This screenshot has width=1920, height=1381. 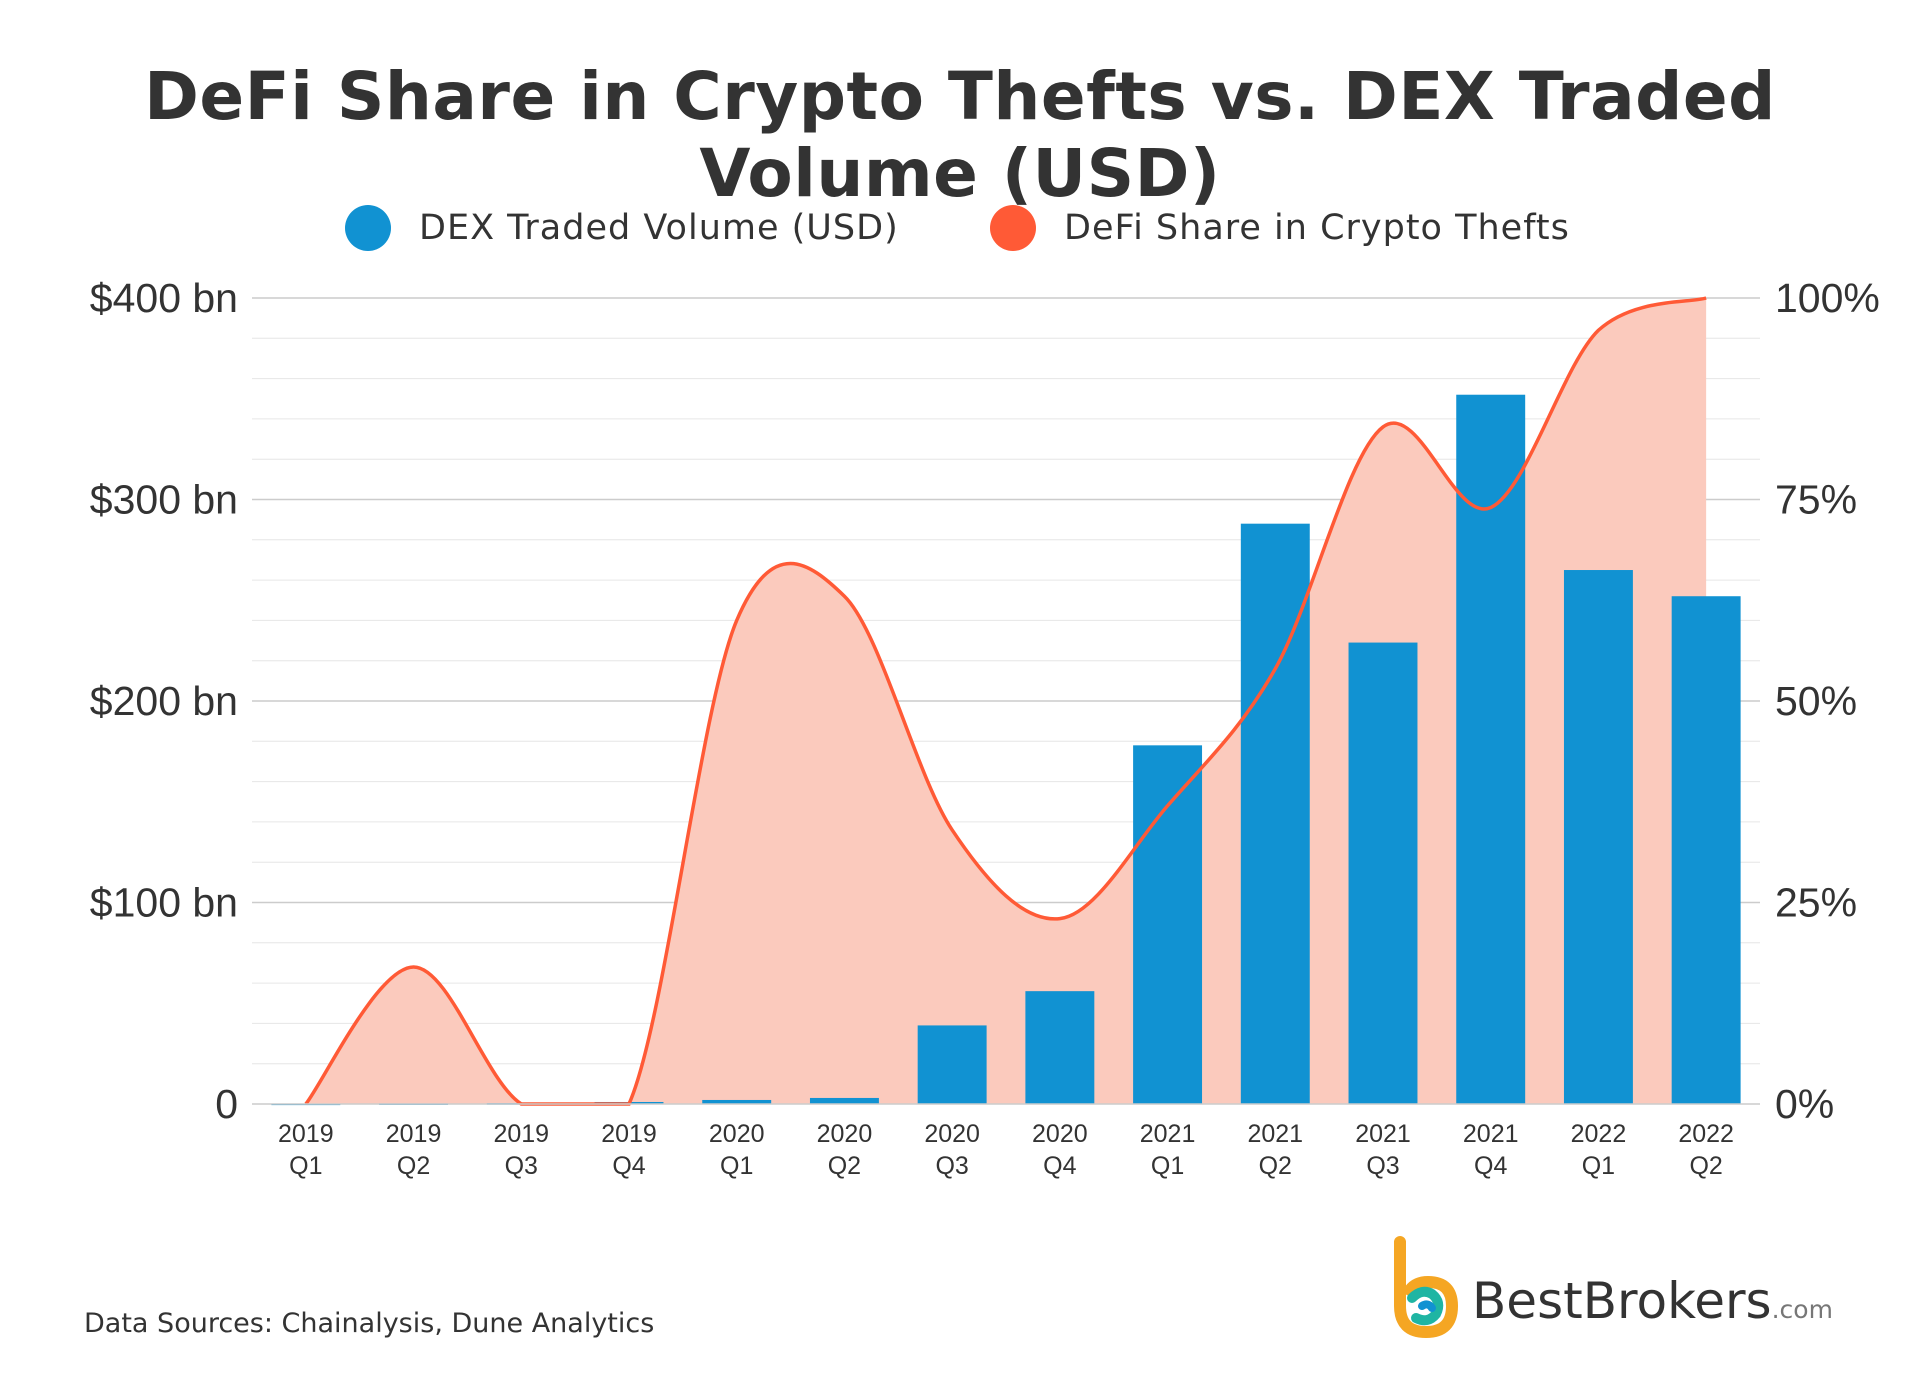 I want to click on legend-item-dex-volume: DEX Traded Volume (USD), so click(x=622, y=228).